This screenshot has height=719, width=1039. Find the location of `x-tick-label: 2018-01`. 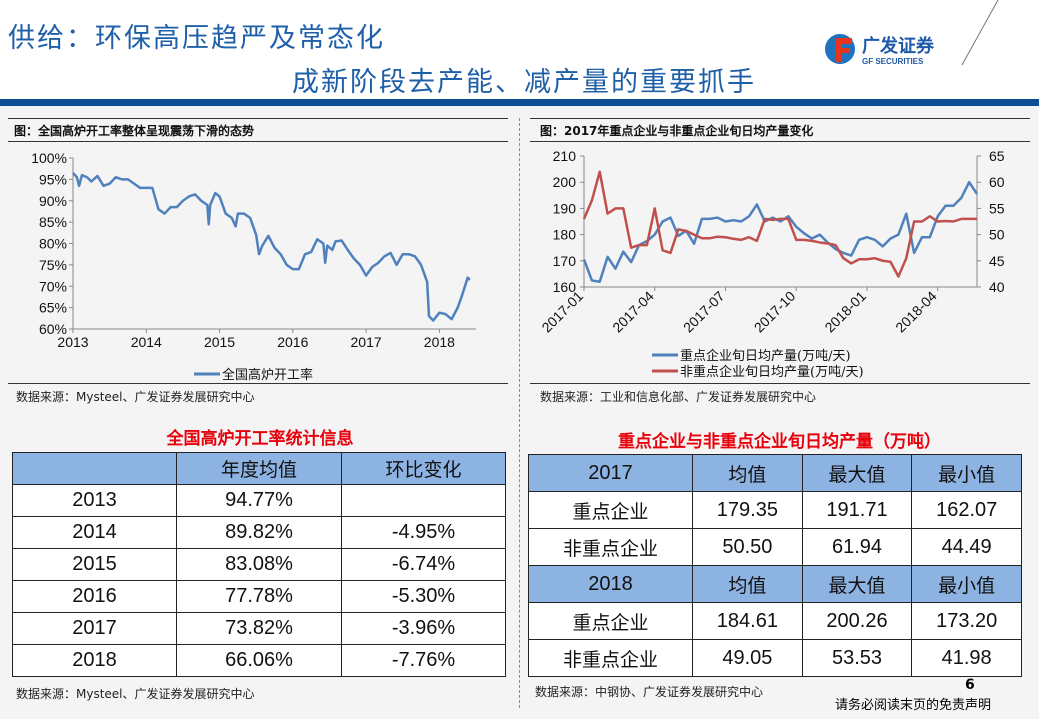

x-tick-label: 2018-01 is located at coordinates (845, 312).